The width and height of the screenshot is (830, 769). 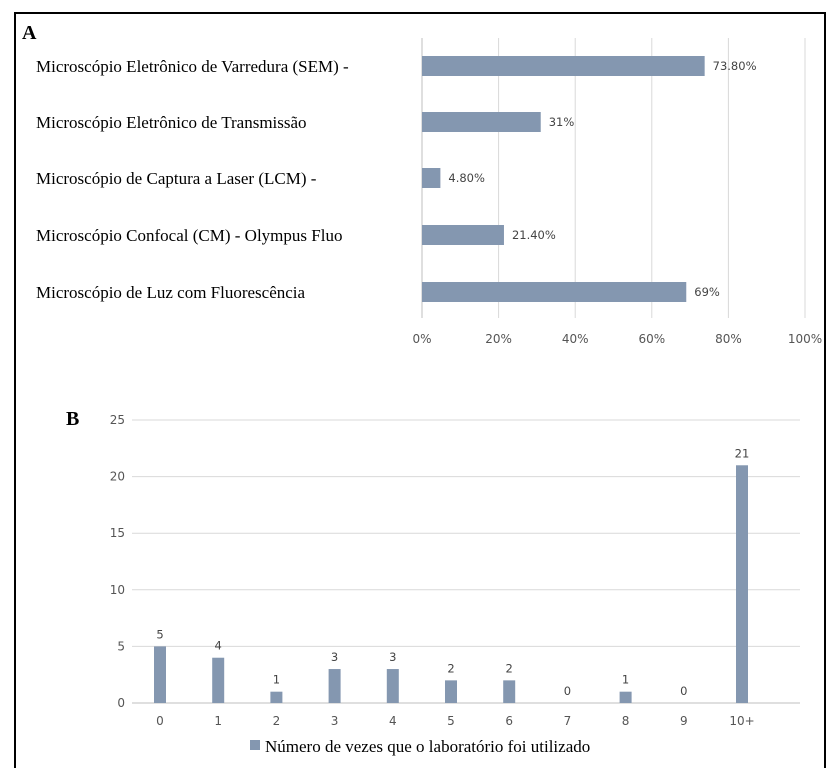 What do you see at coordinates (159, 634) in the screenshot?
I see `panel-b-data-label: 5` at bounding box center [159, 634].